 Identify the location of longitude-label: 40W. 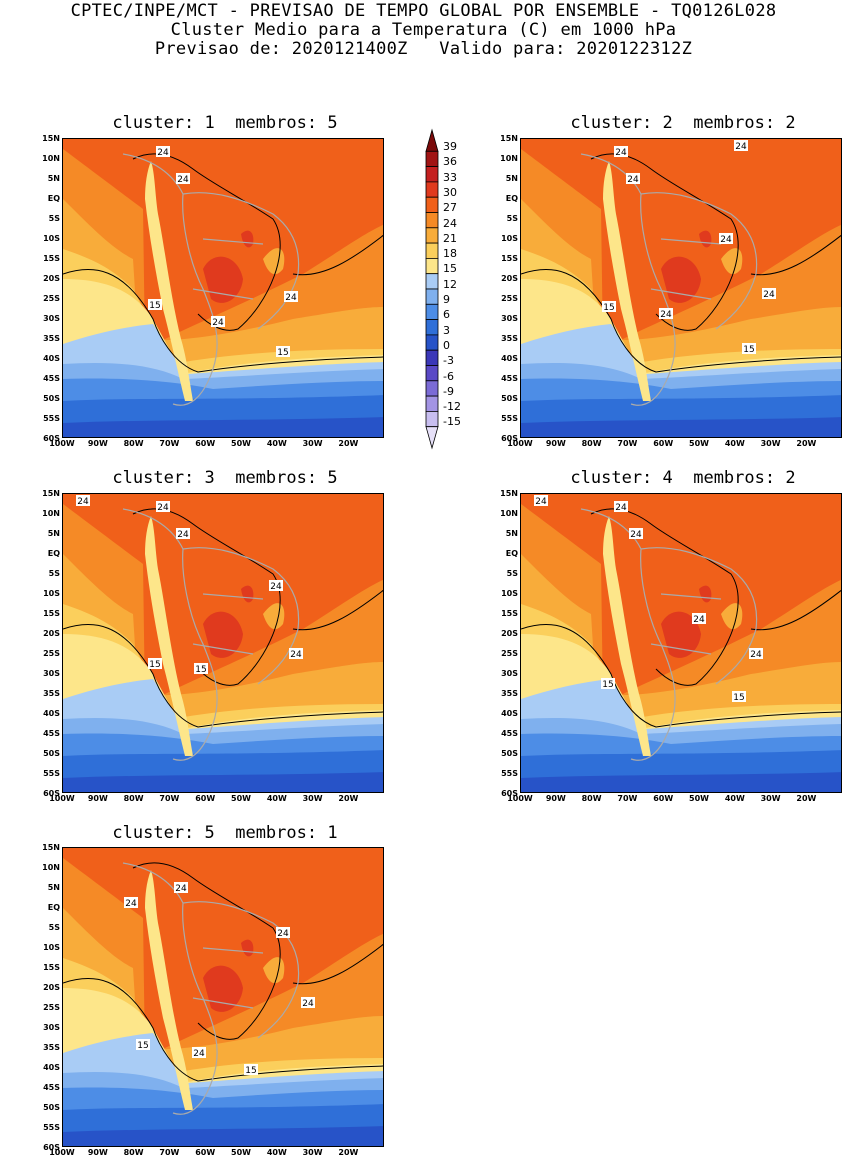
(734, 798).